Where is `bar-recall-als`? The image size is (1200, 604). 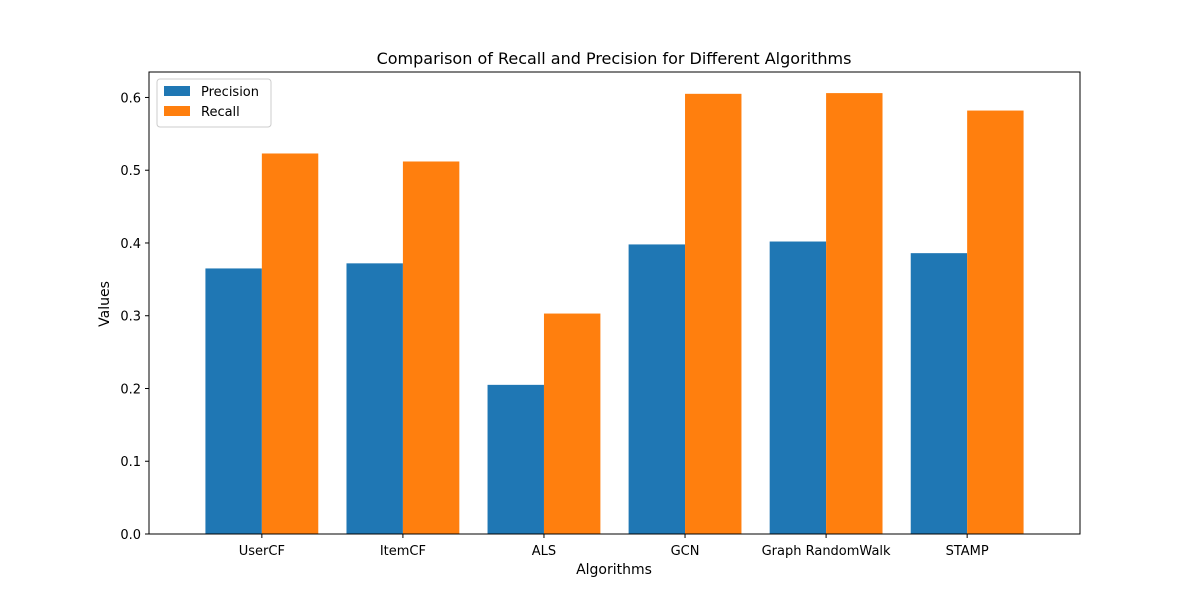 bar-recall-als is located at coordinates (572, 423).